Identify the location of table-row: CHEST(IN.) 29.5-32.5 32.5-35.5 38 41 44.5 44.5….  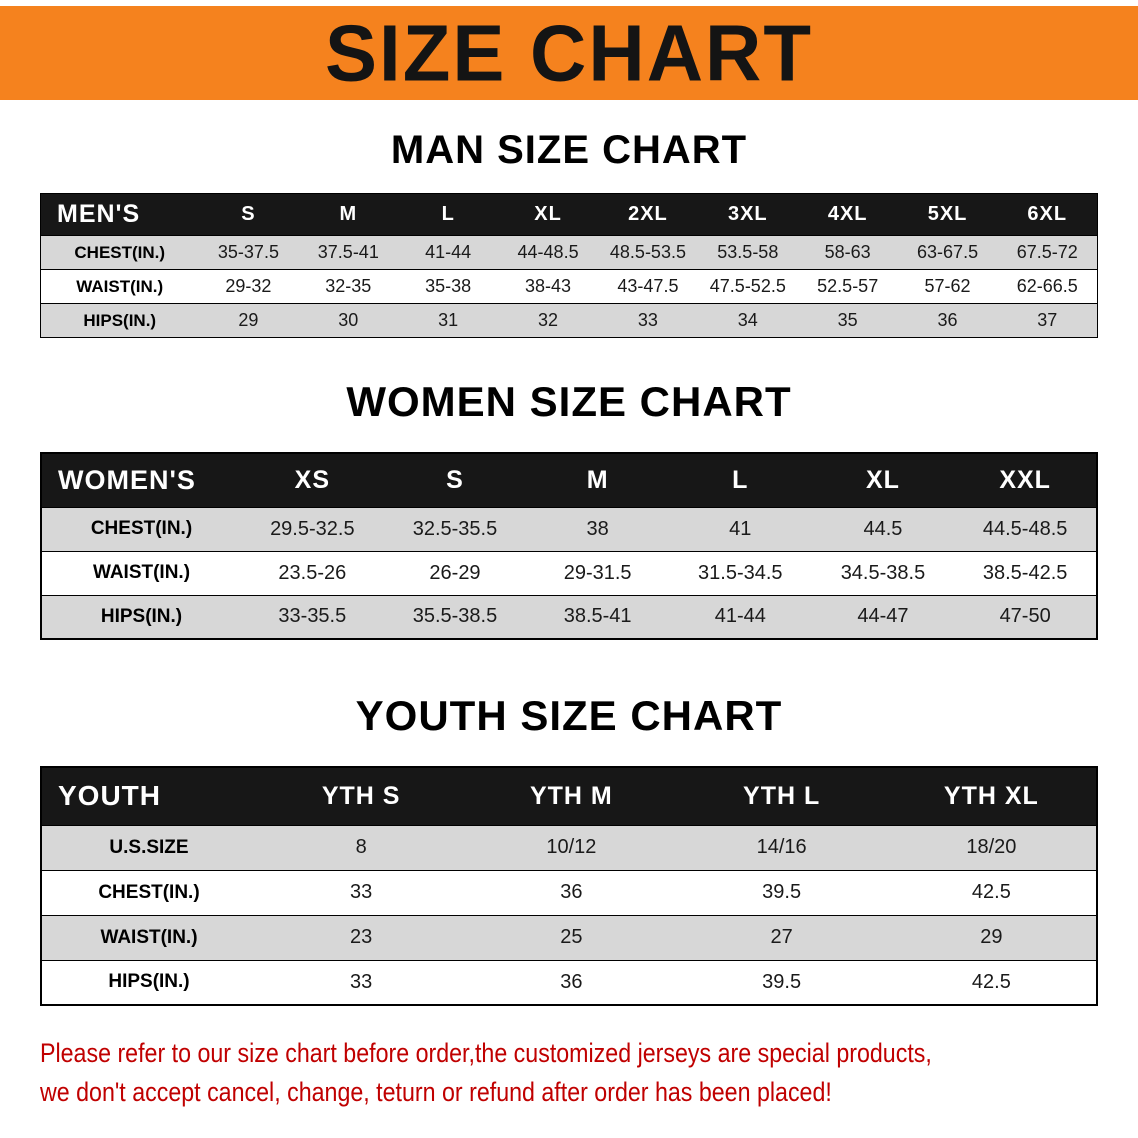
(569, 529).